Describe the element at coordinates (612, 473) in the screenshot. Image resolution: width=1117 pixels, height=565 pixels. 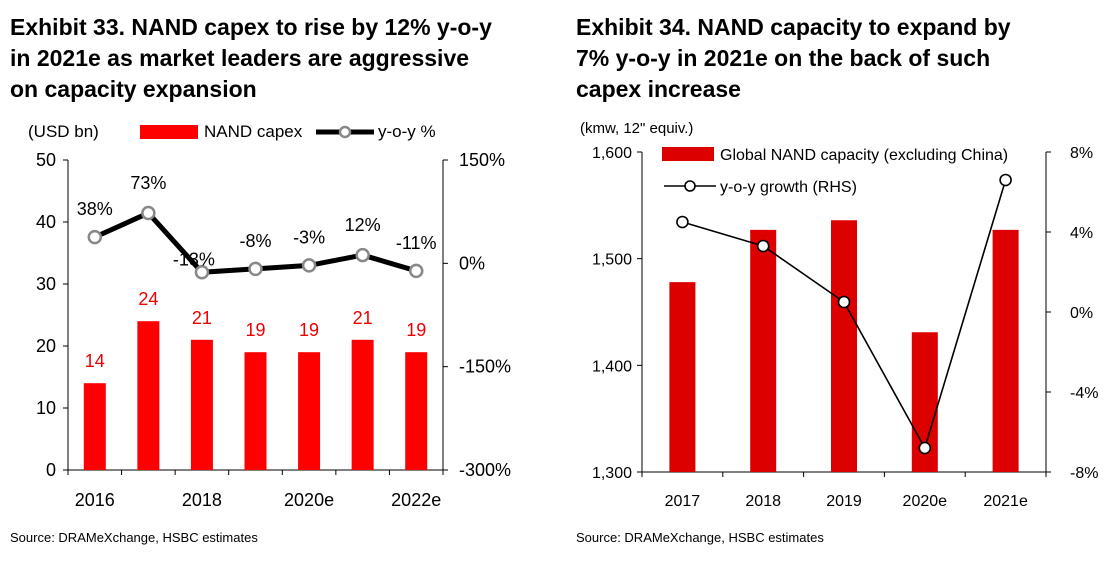
I see `y-tick-label: 1,300` at that location.